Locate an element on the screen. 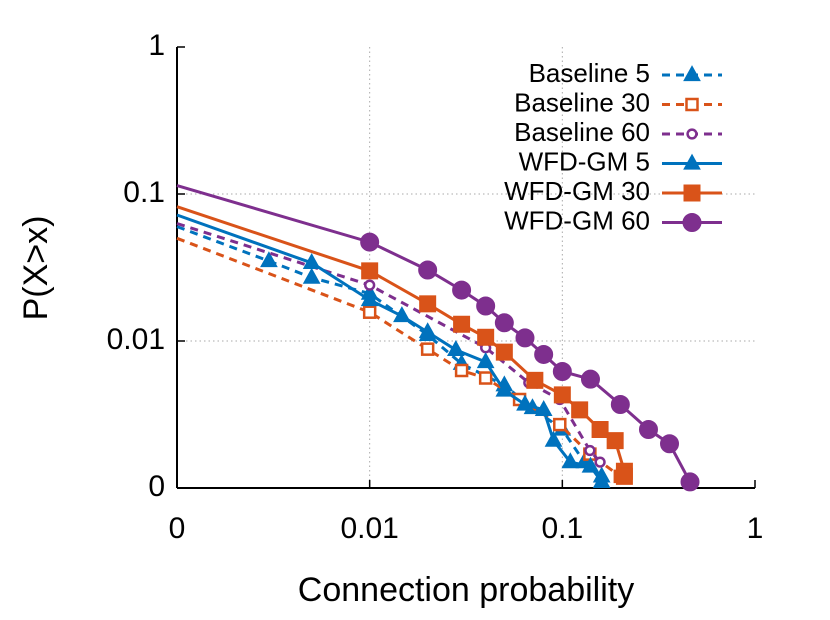 This screenshot has width=830, height=620. y-tick-label: 0.1 is located at coordinates (144, 192).